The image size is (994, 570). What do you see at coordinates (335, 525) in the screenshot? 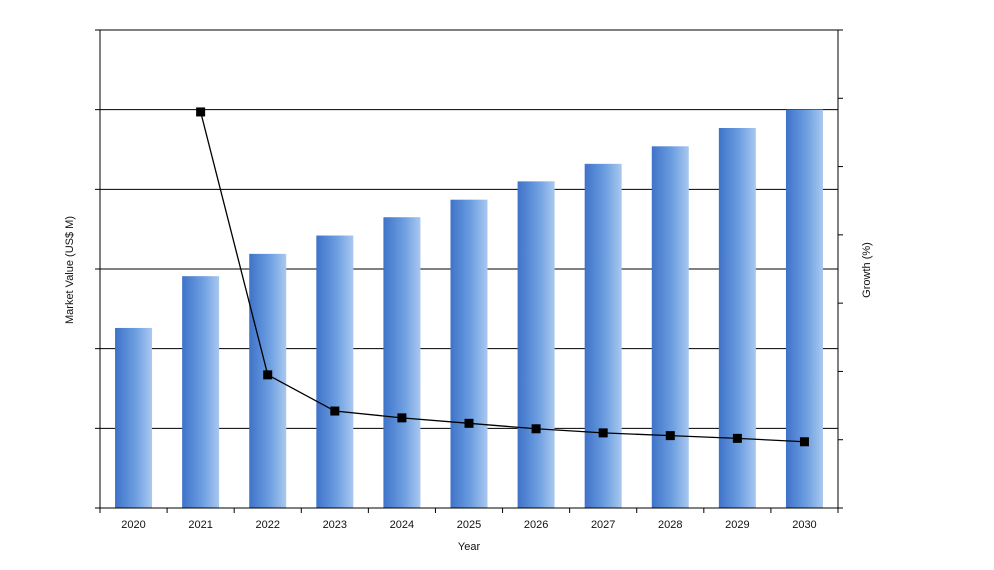
I see `x-tick-label: 2023` at bounding box center [335, 525].